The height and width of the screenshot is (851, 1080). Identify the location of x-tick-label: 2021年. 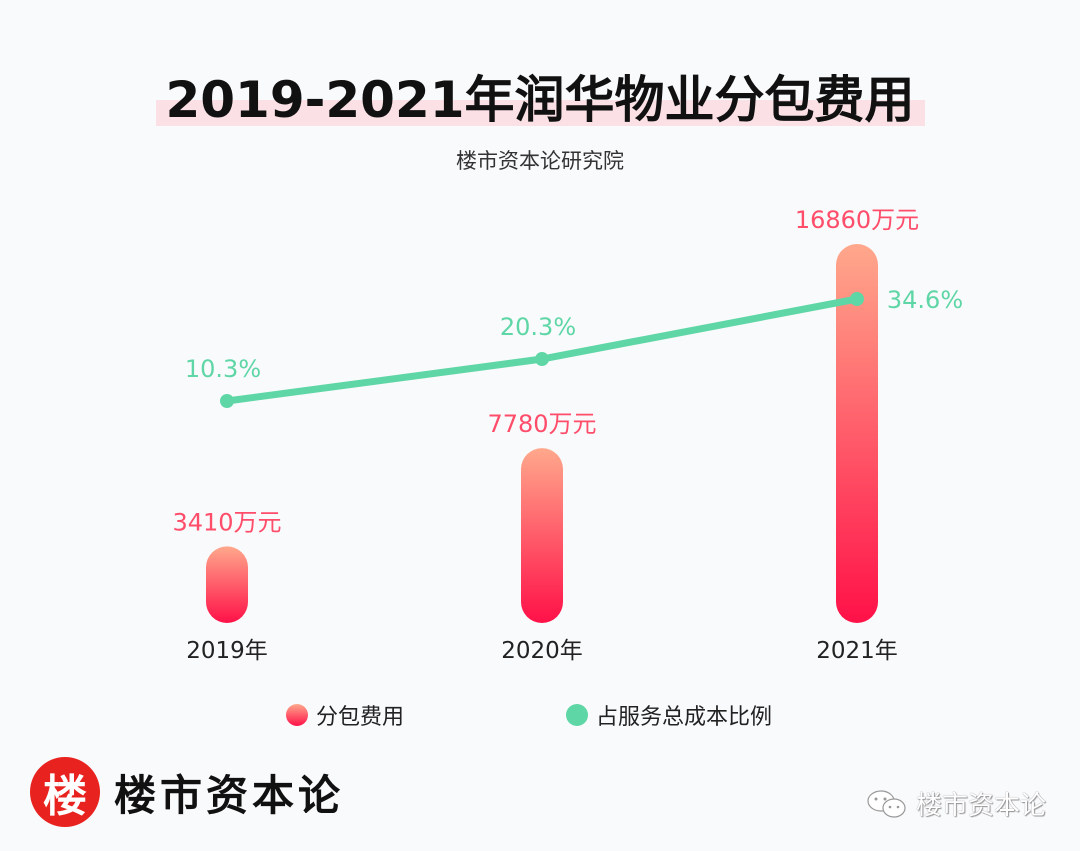
(857, 651).